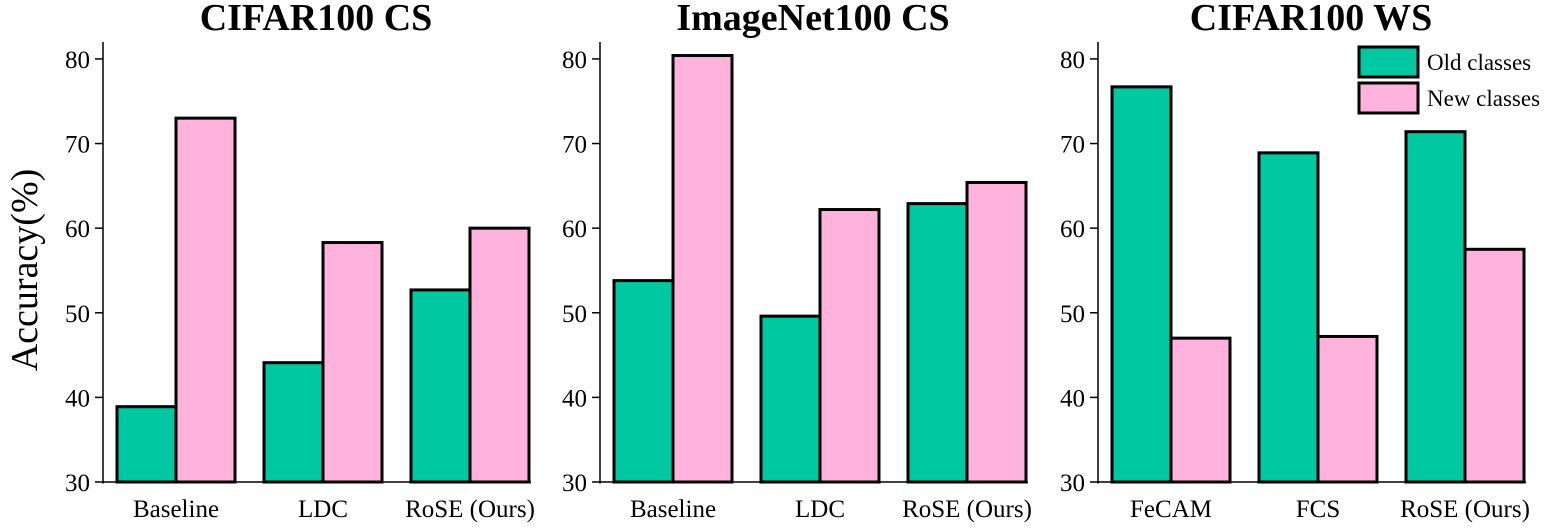 Image resolution: width=1562 pixels, height=532 pixels. What do you see at coordinates (1388, 98) in the screenshot?
I see `legend-swatch-new` at bounding box center [1388, 98].